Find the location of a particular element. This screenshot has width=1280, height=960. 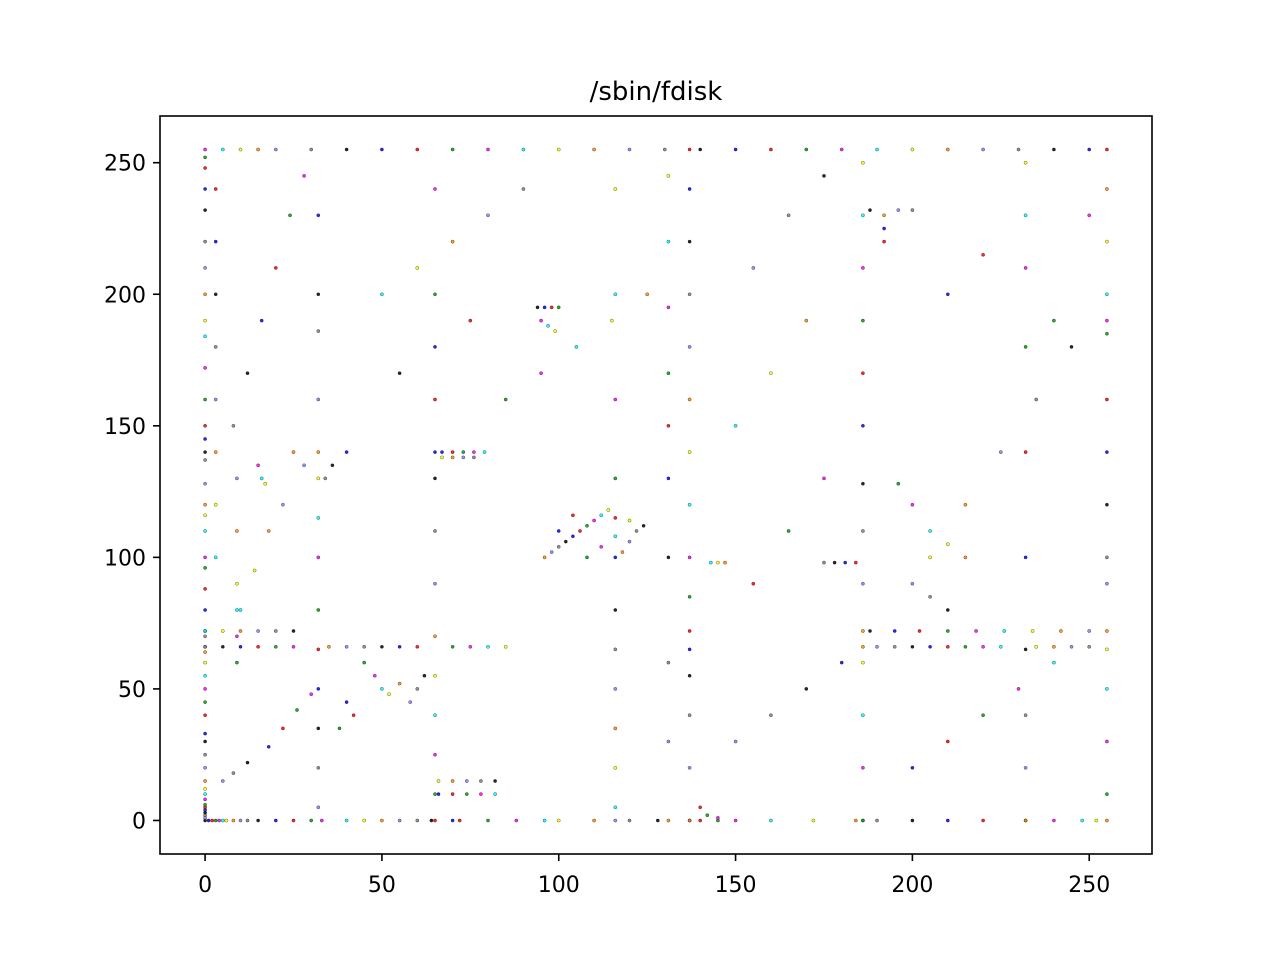

y-tick-label: 150 is located at coordinates (125, 427).